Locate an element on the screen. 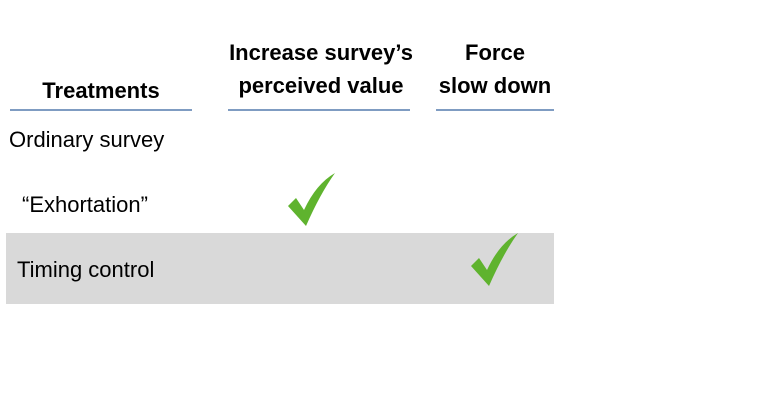 The image size is (760, 400). header-rule-perceived-value is located at coordinates (319, 110).